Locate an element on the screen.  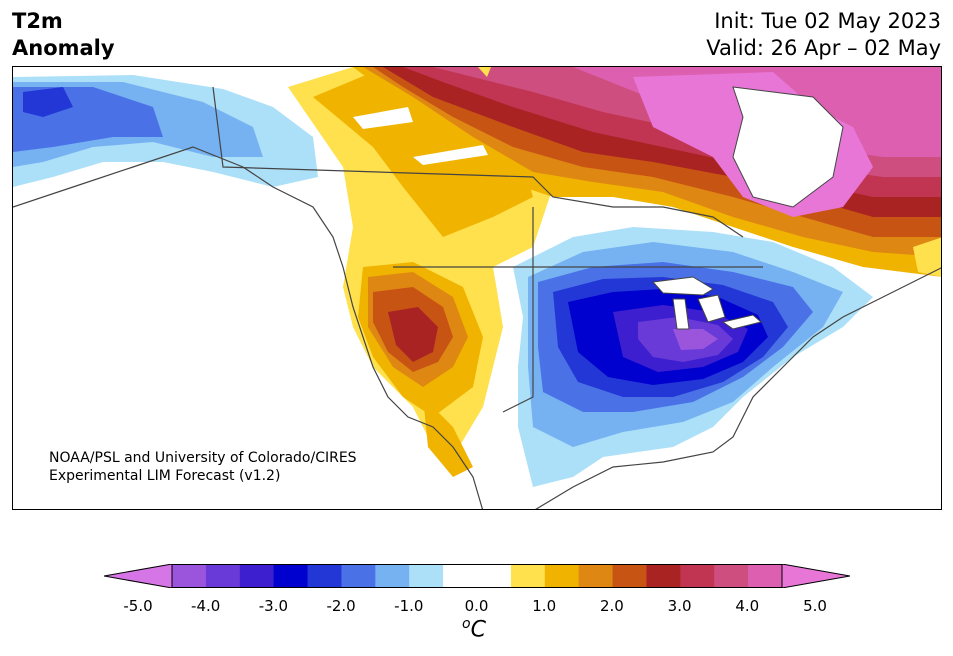
colorbar-tick-label: -4.0 is located at coordinates (206, 606).